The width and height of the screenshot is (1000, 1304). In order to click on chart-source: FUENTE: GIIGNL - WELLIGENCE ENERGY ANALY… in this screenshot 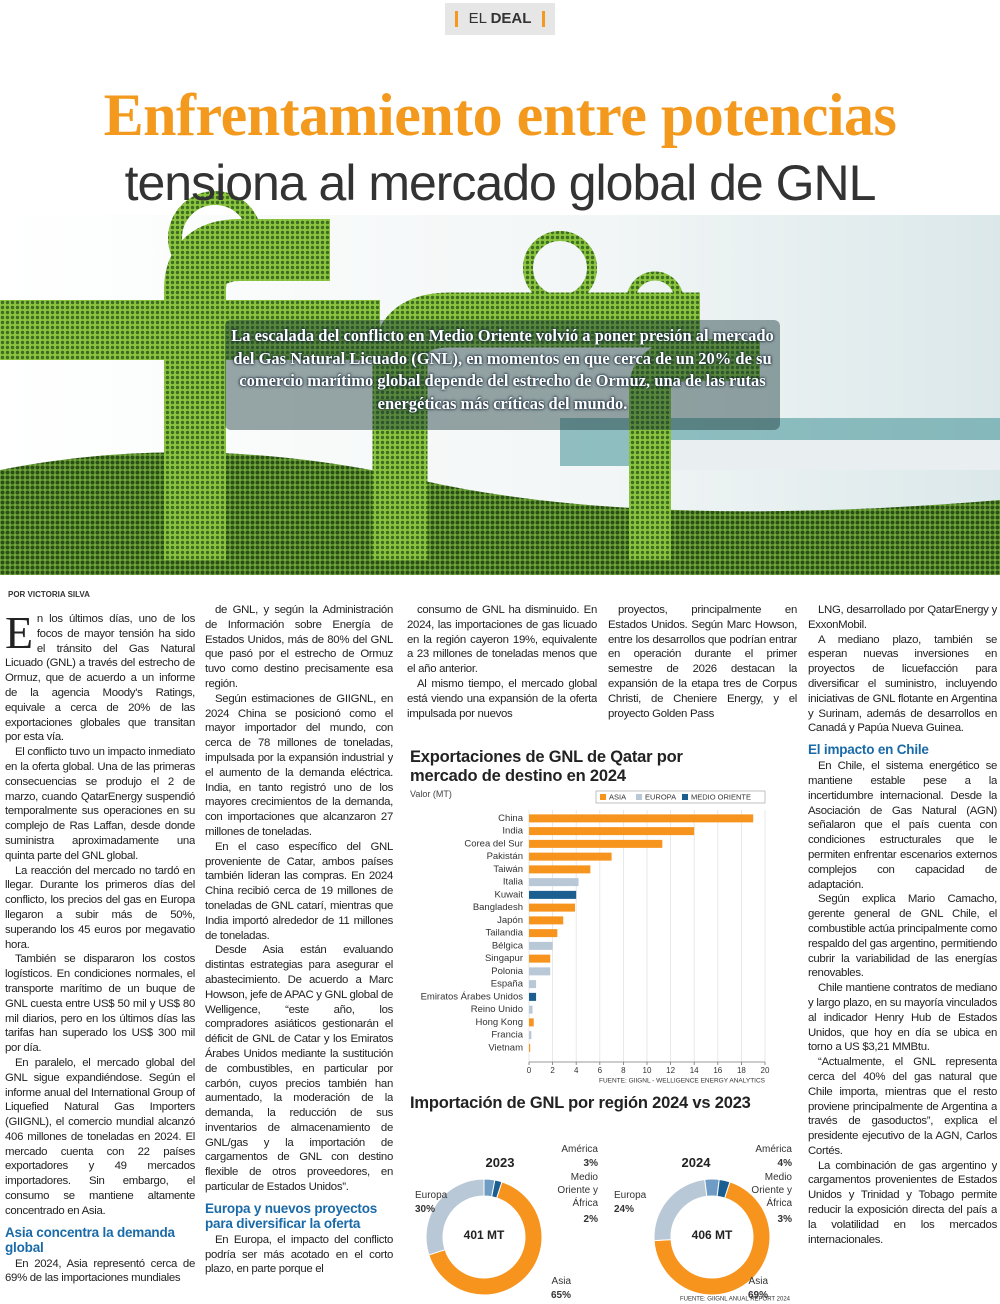, I will do `click(682, 1081)`.